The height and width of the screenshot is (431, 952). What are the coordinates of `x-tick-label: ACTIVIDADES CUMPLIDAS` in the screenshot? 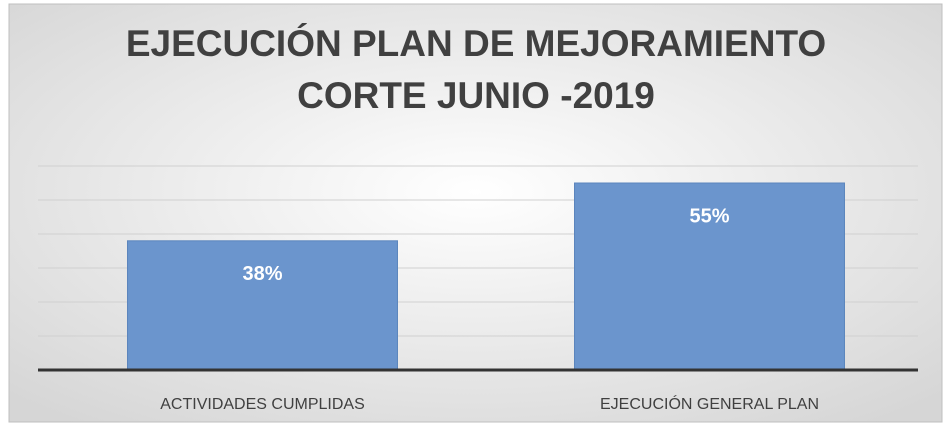 It's located at (262, 404).